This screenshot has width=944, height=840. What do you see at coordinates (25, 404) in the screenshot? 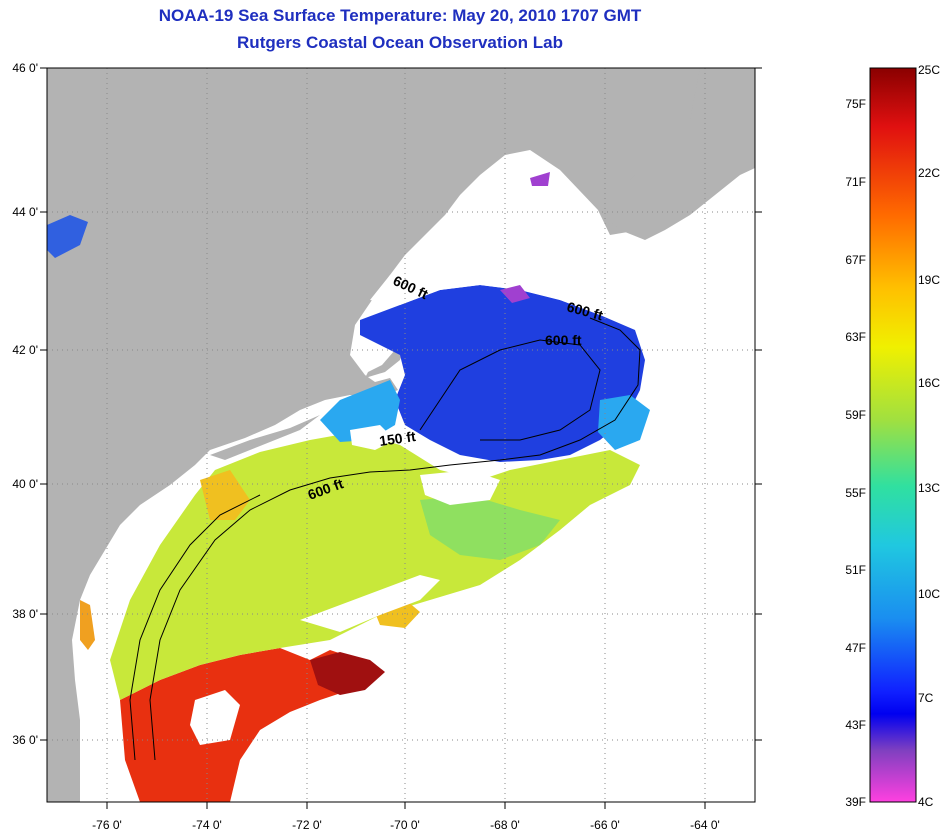
I see `latitude-axis: 46 0' 44 0' 42 0' 40 0' 38 0' 36 0'` at bounding box center [25, 404].